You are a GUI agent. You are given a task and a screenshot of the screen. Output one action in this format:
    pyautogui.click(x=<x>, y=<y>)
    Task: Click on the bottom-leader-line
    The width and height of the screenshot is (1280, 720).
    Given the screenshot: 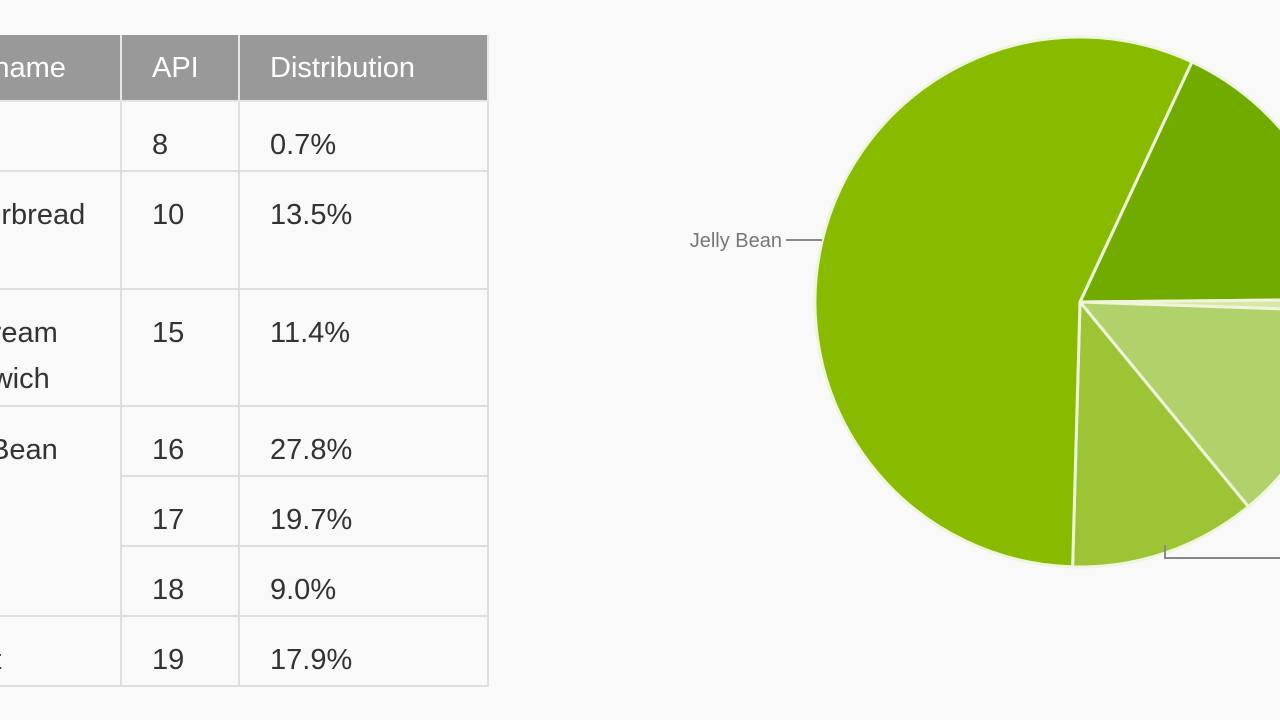 What is the action you would take?
    pyautogui.click(x=1222, y=552)
    